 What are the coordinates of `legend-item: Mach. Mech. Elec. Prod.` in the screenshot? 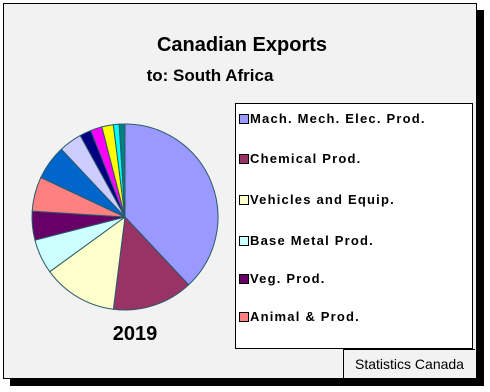 It's located at (344, 119).